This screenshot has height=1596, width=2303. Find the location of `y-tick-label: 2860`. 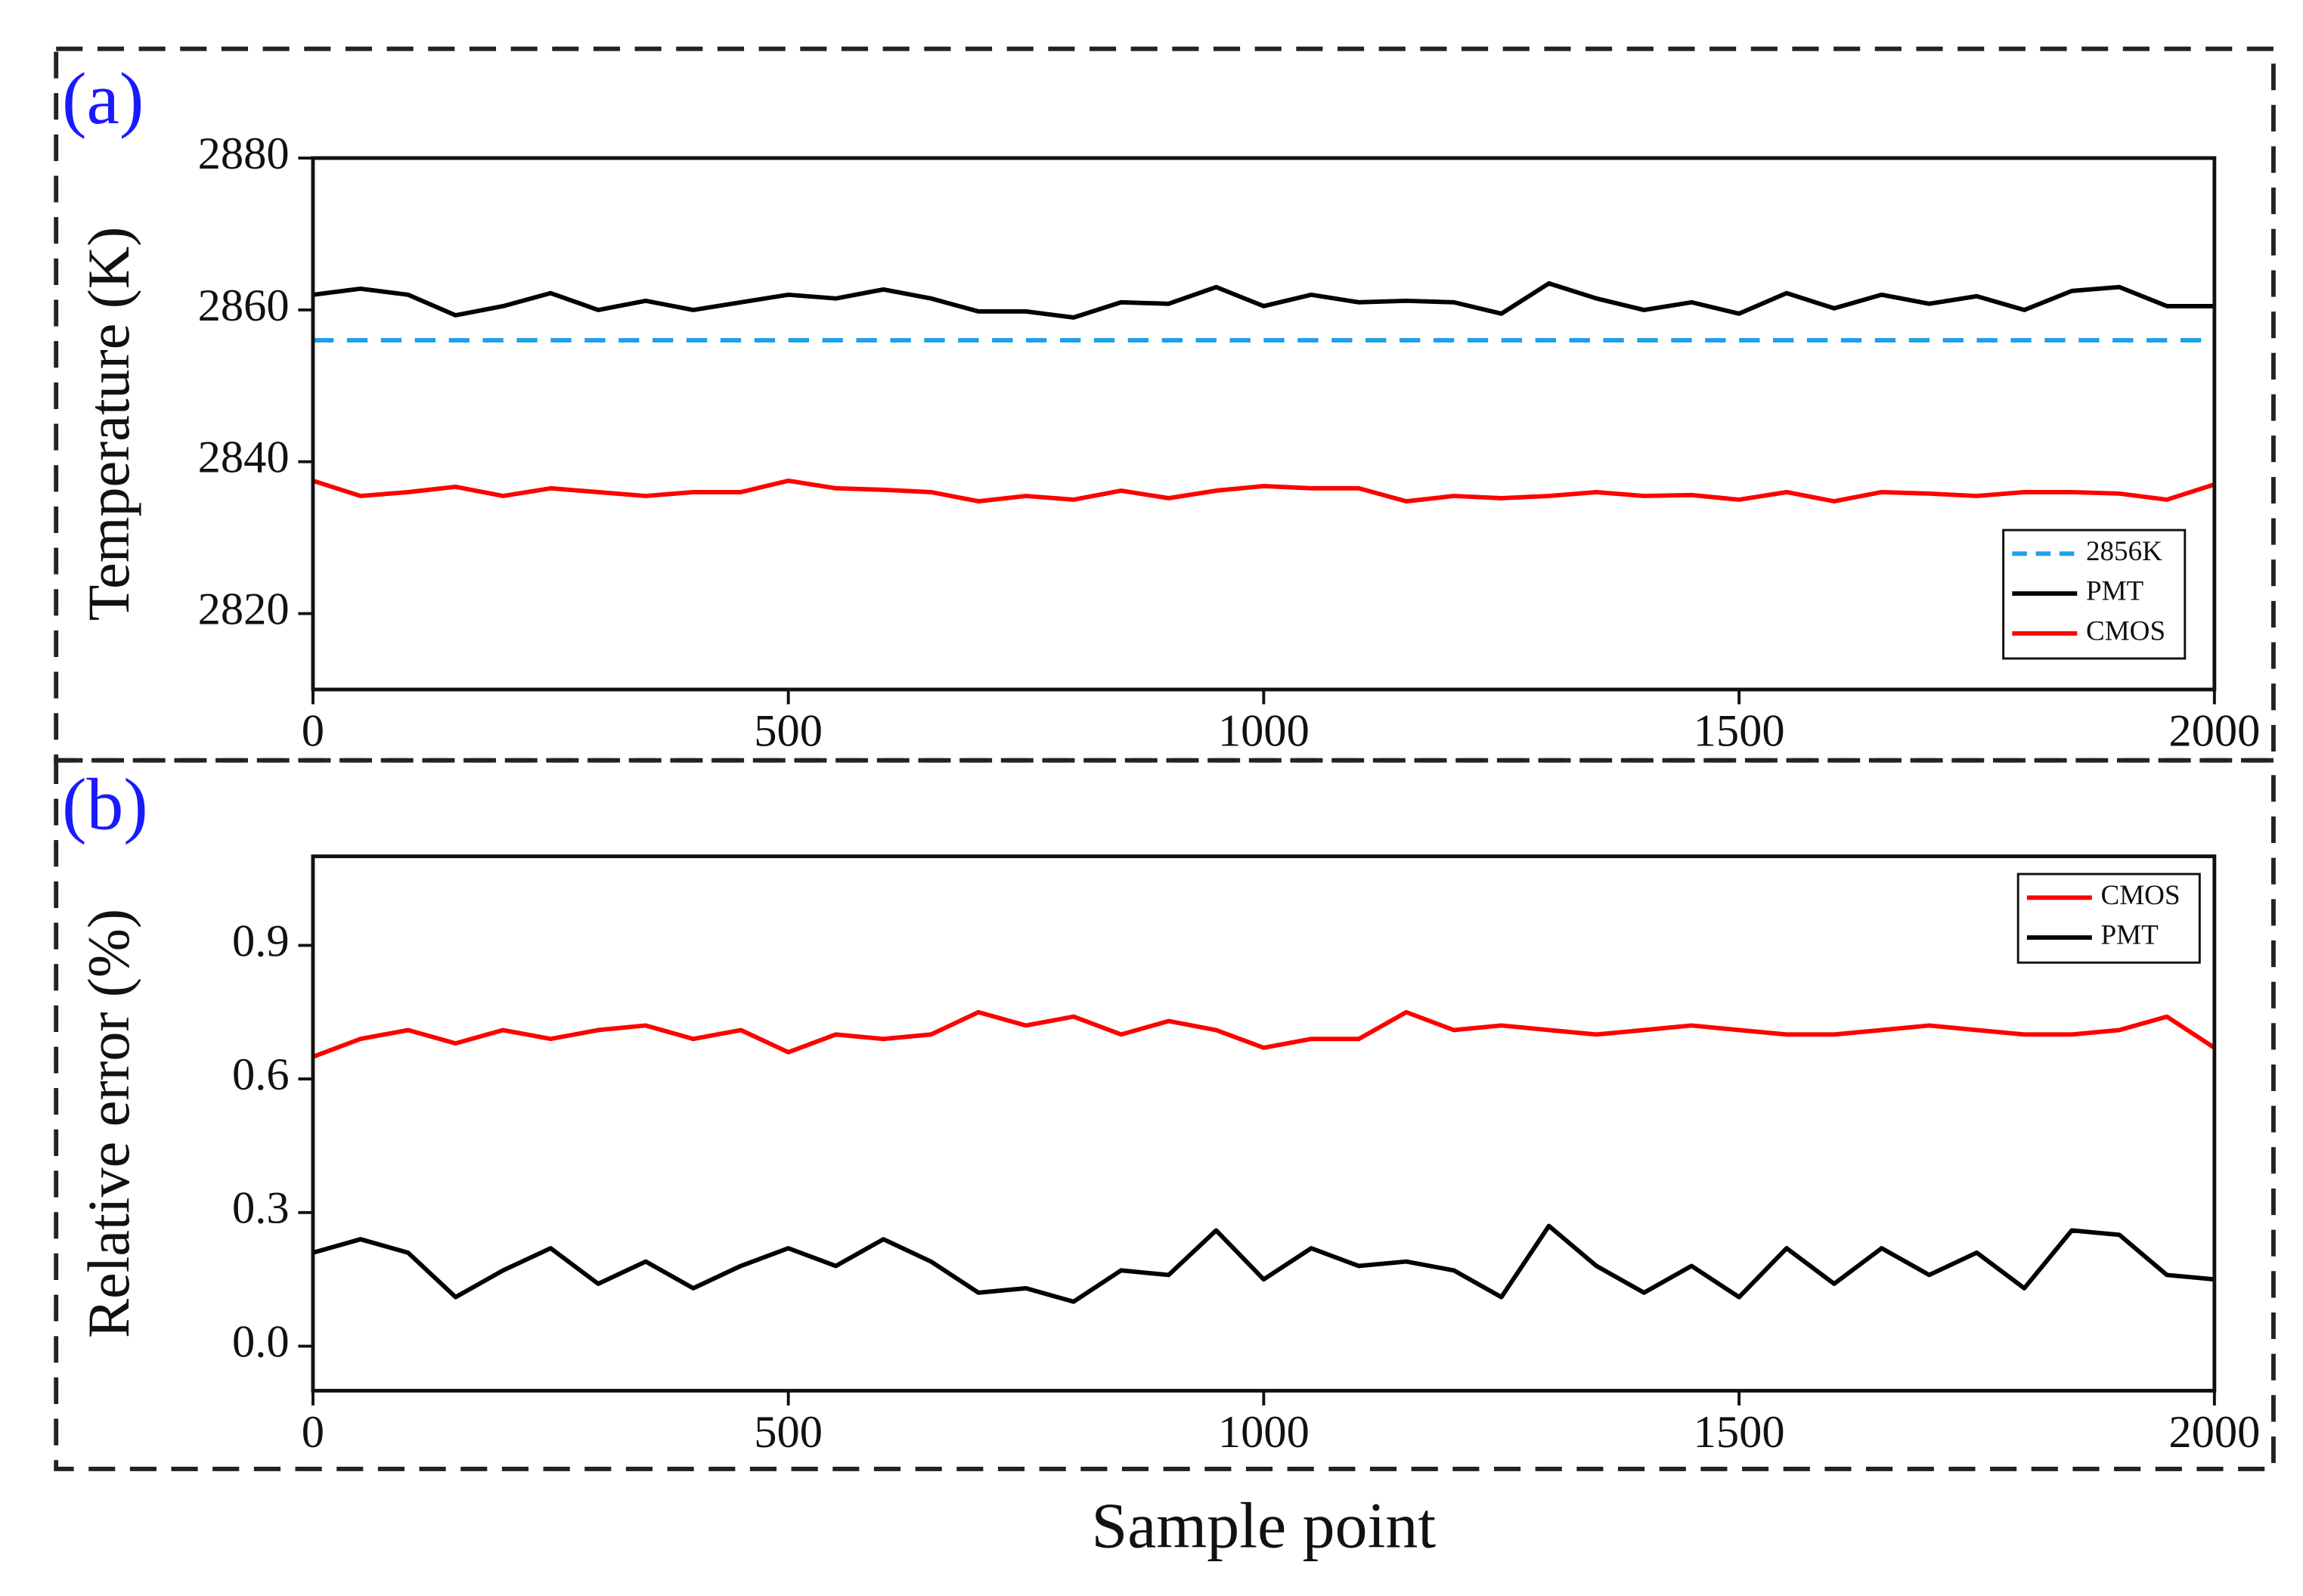

y-tick-label: 2860 is located at coordinates (244, 305).